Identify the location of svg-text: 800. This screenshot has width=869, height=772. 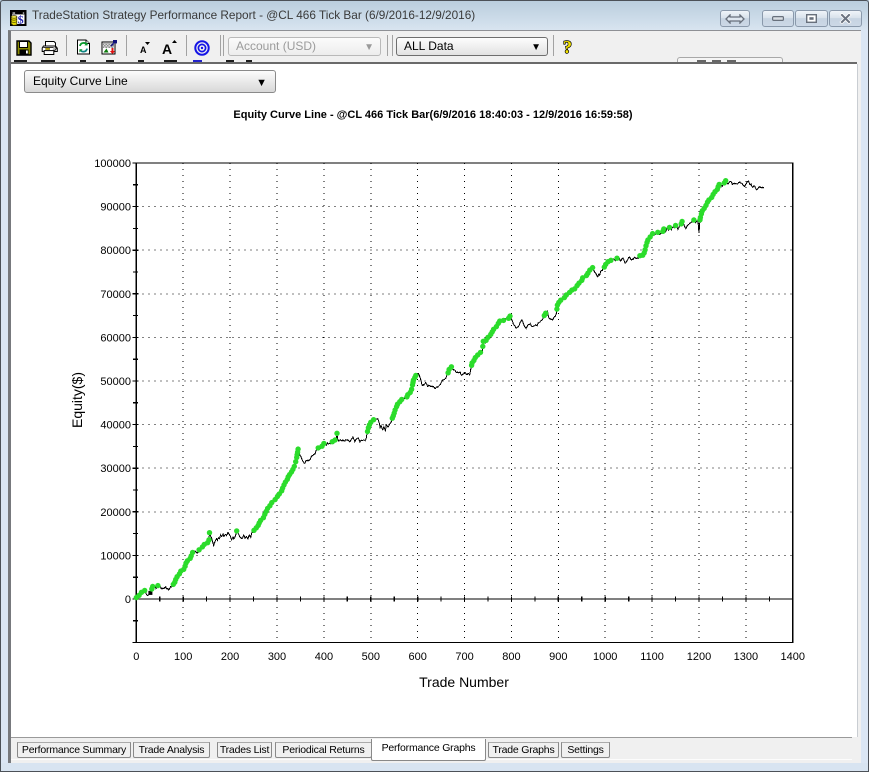
(511, 657).